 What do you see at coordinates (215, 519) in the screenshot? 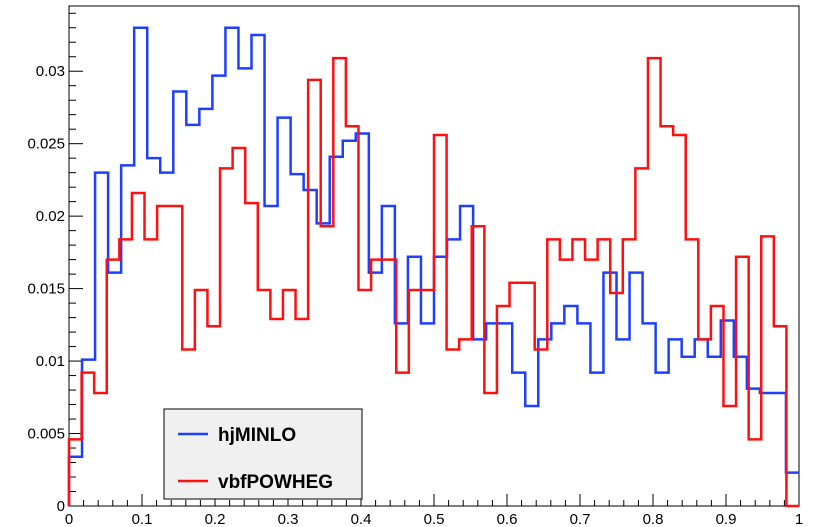
I see `x-tick-label: 0.2` at bounding box center [215, 519].